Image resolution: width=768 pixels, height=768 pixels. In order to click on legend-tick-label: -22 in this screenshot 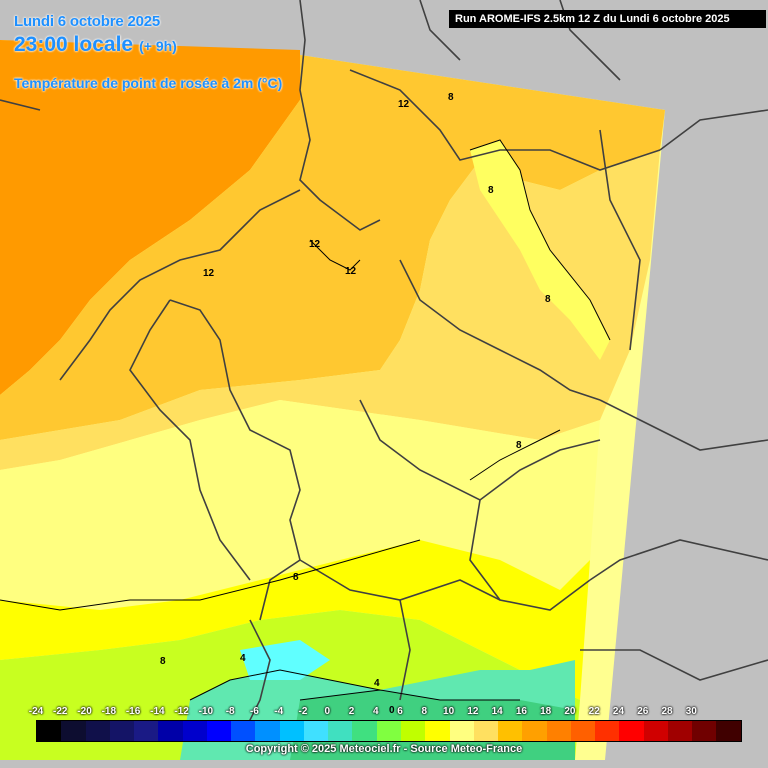, I will do `click(60, 711)`.